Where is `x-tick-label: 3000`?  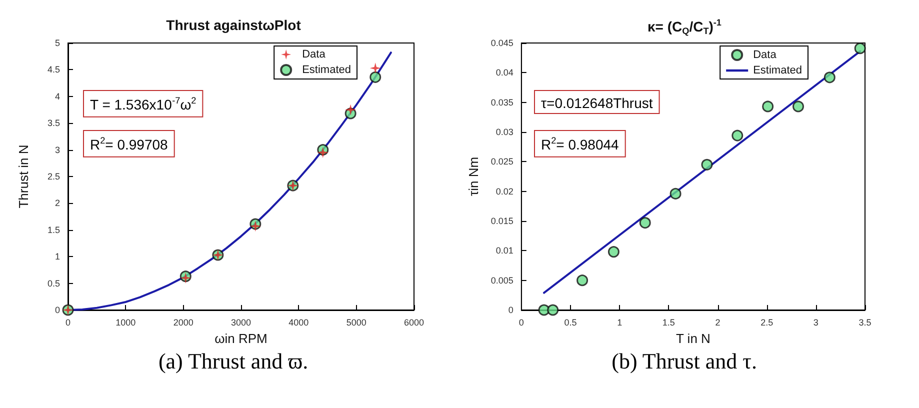
x-tick-label: 3000 is located at coordinates (241, 323).